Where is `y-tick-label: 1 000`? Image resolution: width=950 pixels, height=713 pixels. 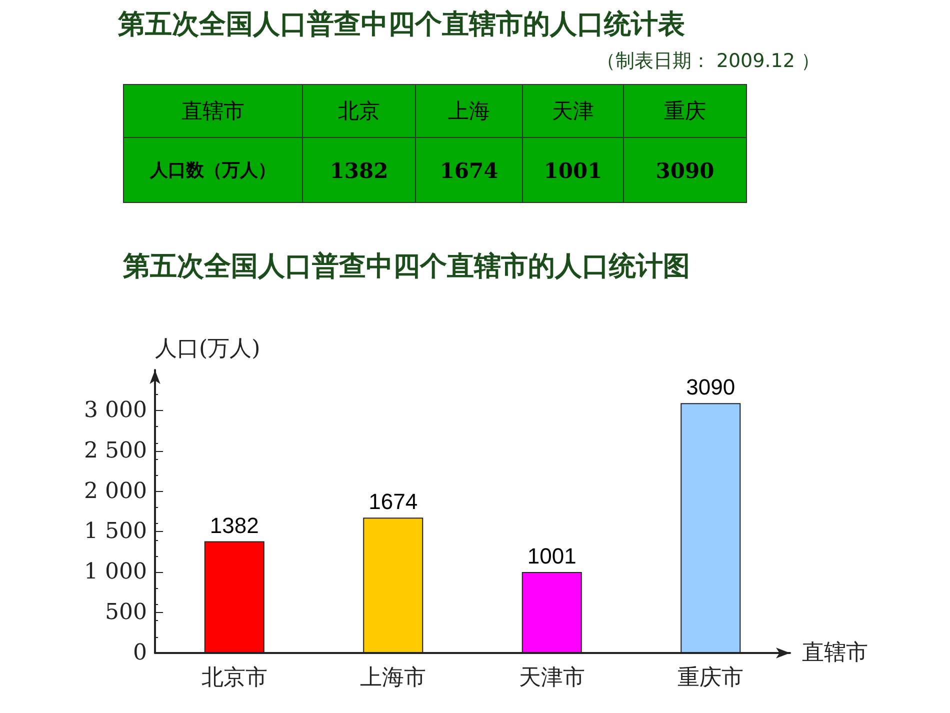 y-tick-label: 1 000 is located at coordinates (115, 572).